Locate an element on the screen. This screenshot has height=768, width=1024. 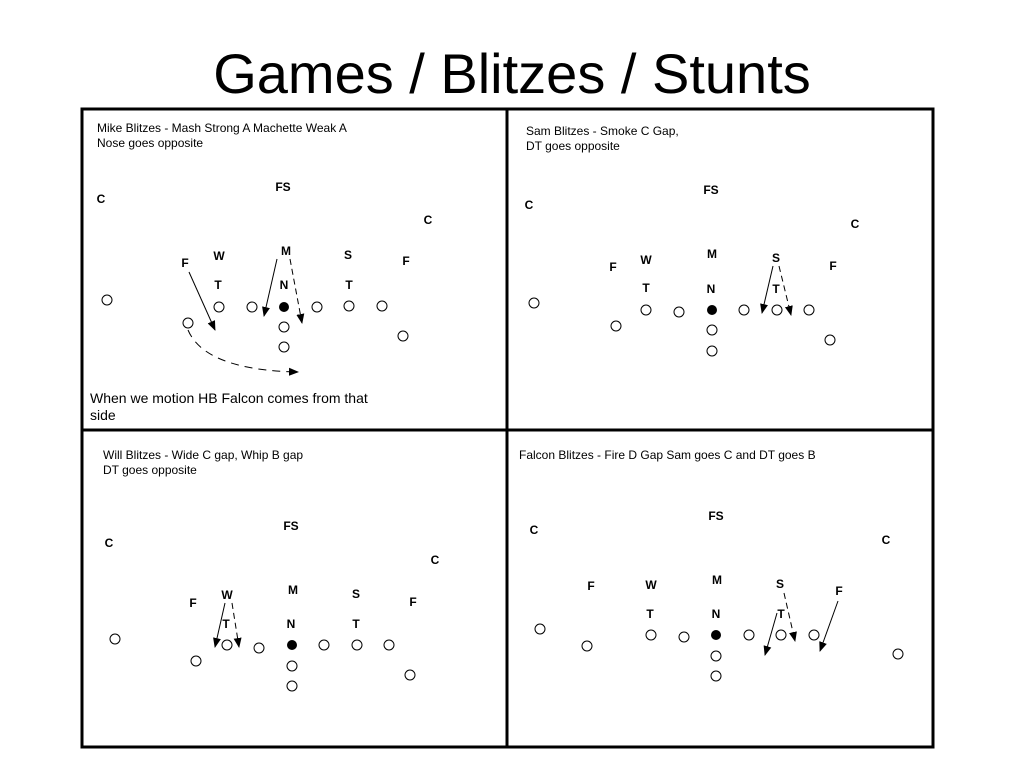
page-title: Games / Blitzes / Stunts is located at coordinates (512, 73).